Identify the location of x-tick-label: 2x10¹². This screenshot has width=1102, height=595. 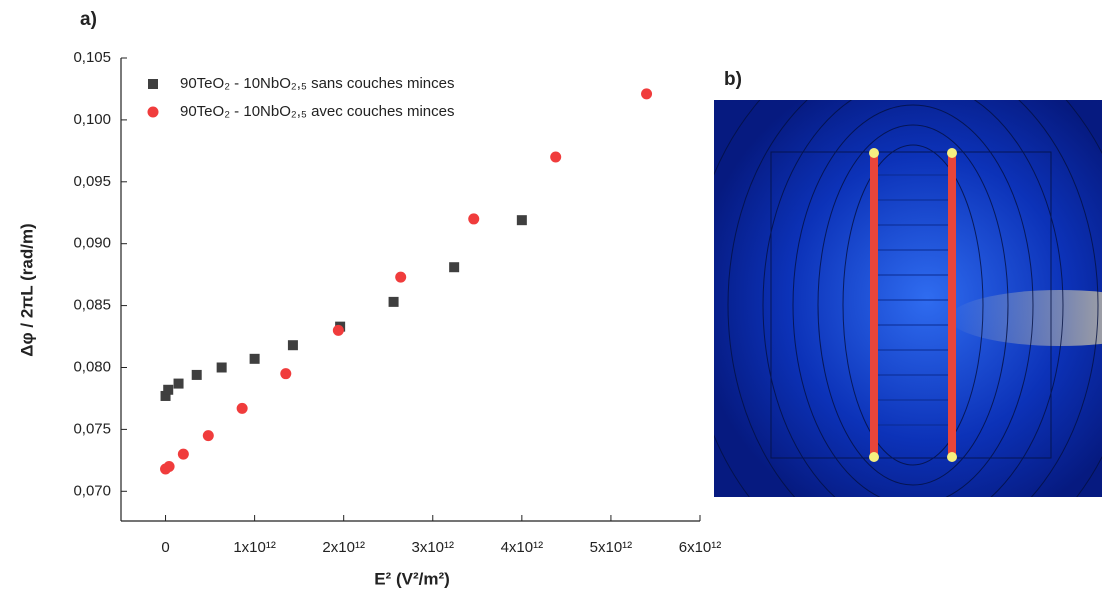
(343, 547).